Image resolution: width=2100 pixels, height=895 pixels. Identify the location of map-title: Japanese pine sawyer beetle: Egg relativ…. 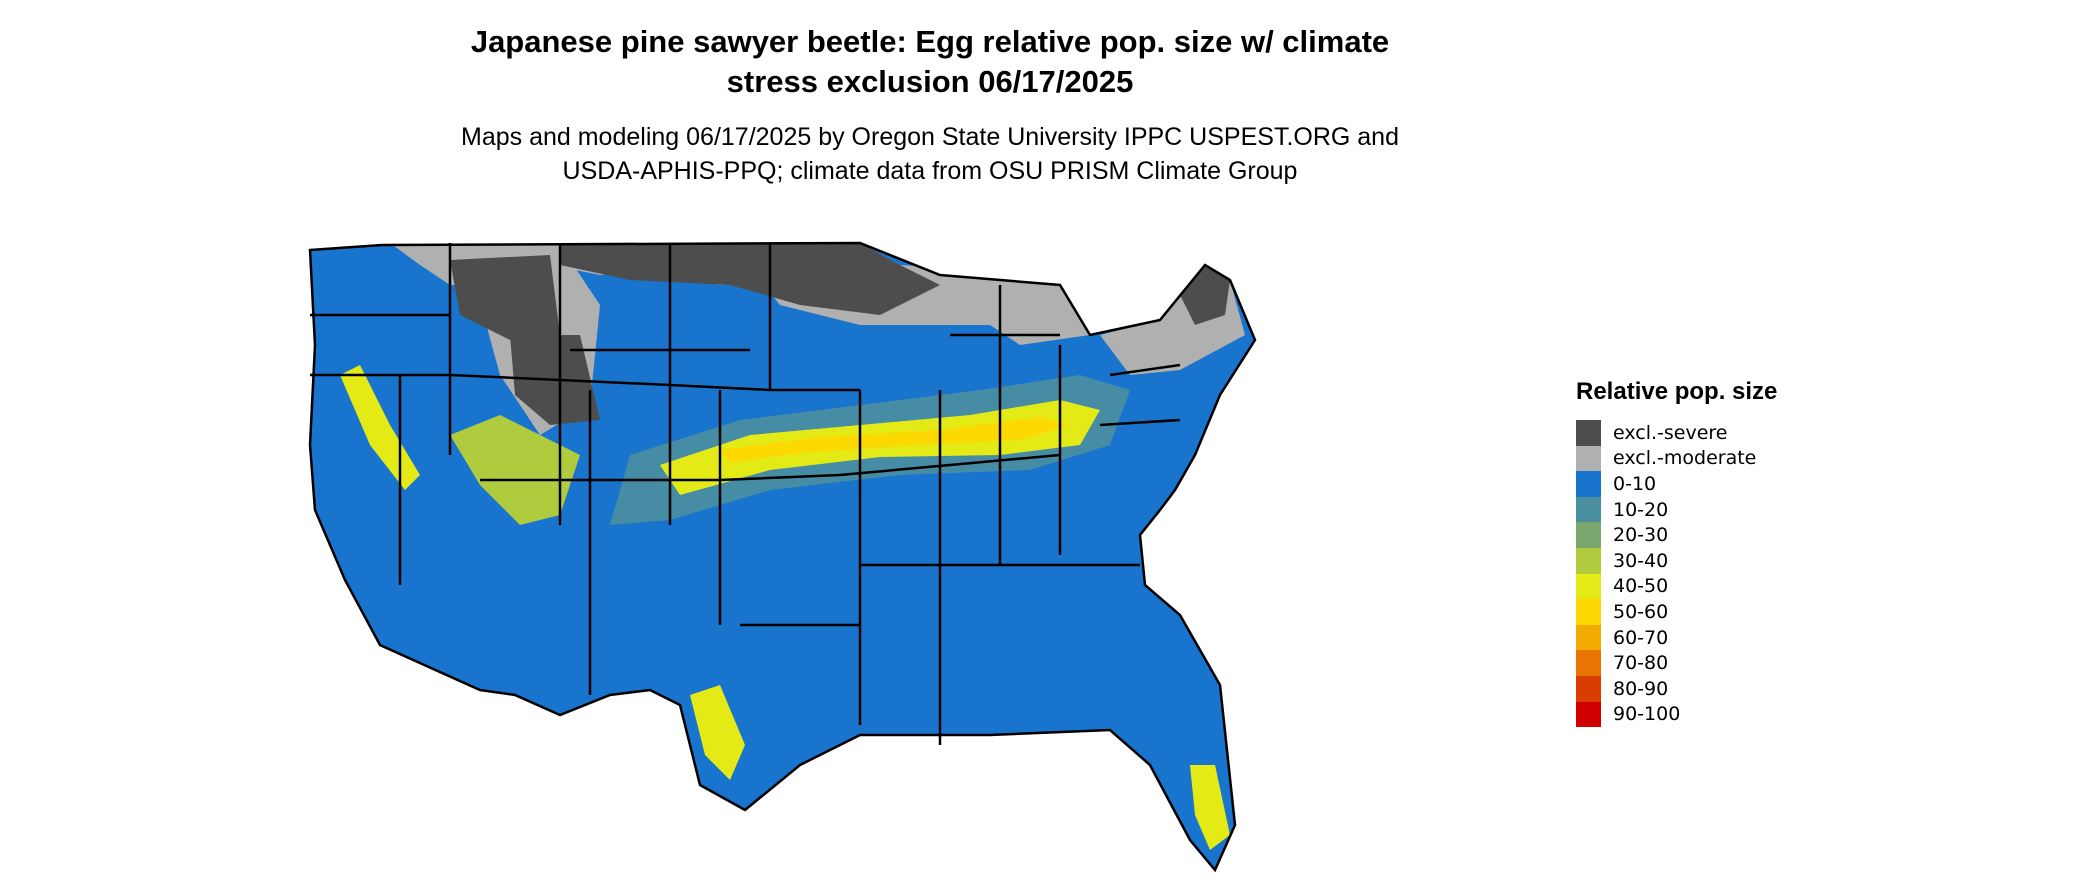
(930, 62).